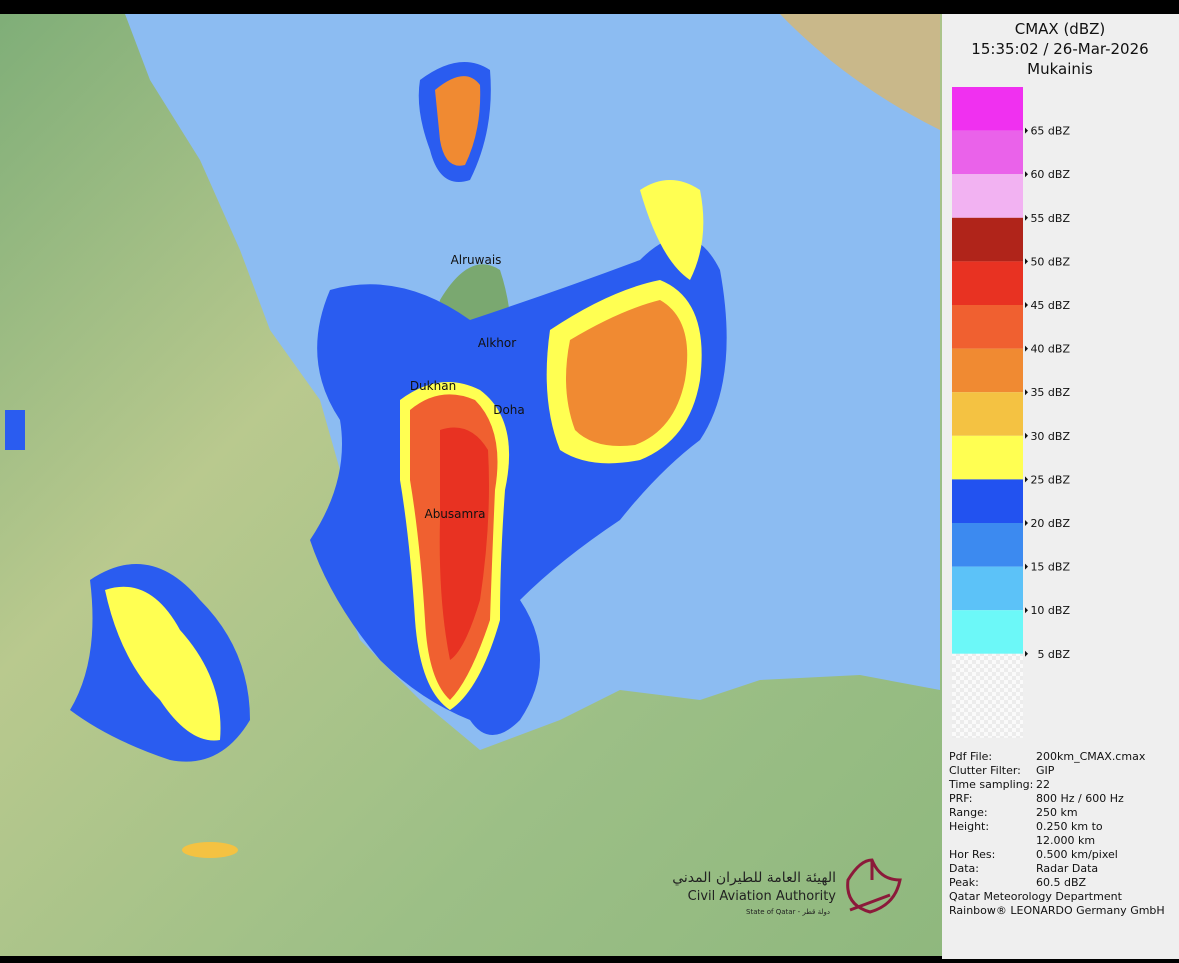 This screenshot has height=963, width=1179. I want to click on info-footer: Qatar Meteorology Department, so click(1036, 896).